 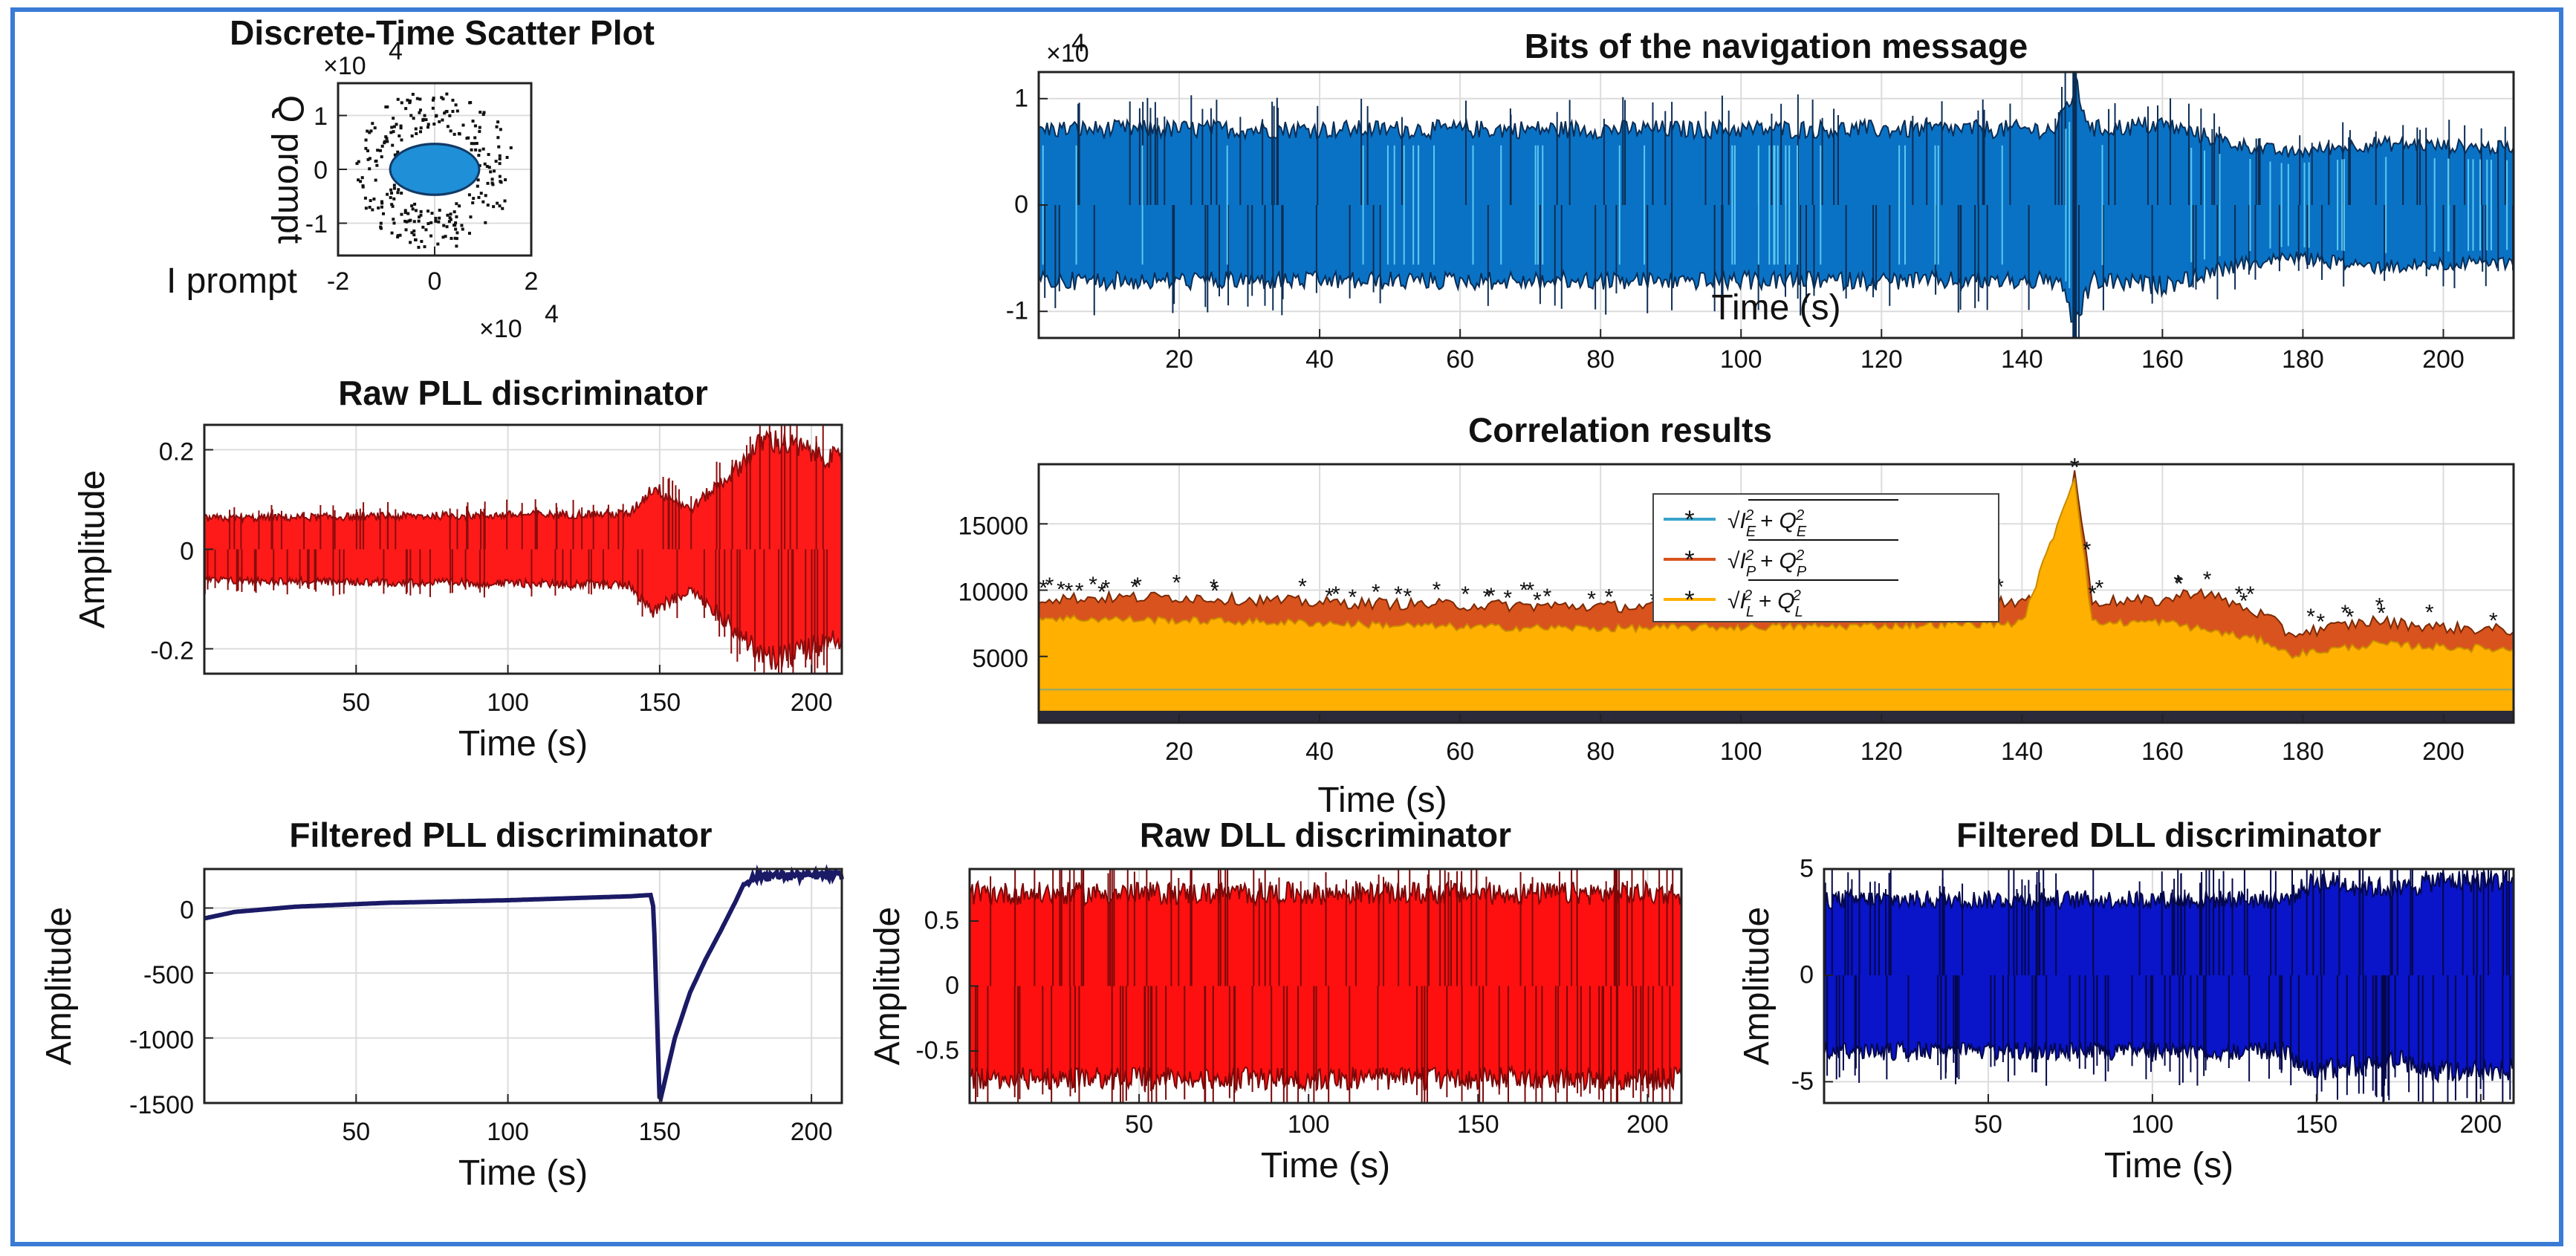 I want to click on legend-entry: √IP2 + QP2, so click(x=1767, y=563).